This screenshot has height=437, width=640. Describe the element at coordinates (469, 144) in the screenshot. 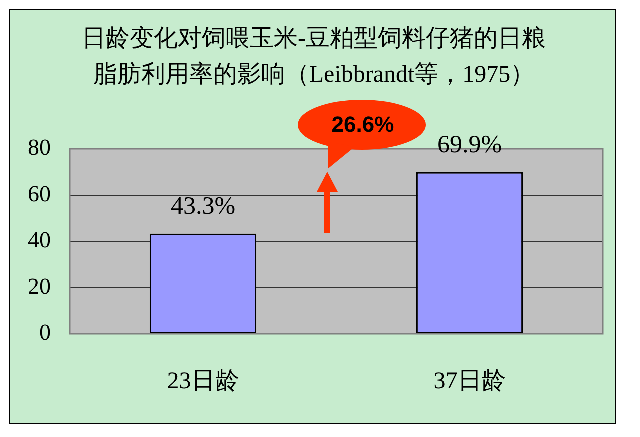

I see `data-label: 69.9%` at that location.